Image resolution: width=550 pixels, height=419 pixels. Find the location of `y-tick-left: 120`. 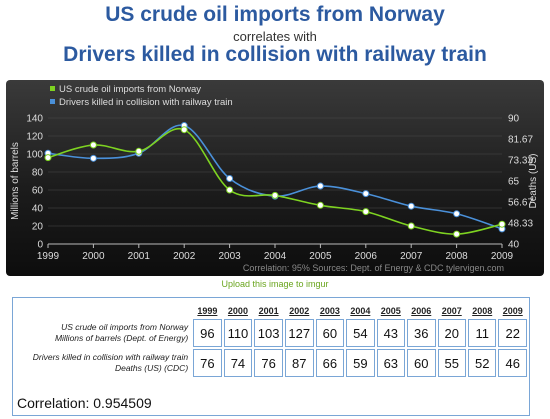

y-tick-left: 120 is located at coordinates (34, 137).